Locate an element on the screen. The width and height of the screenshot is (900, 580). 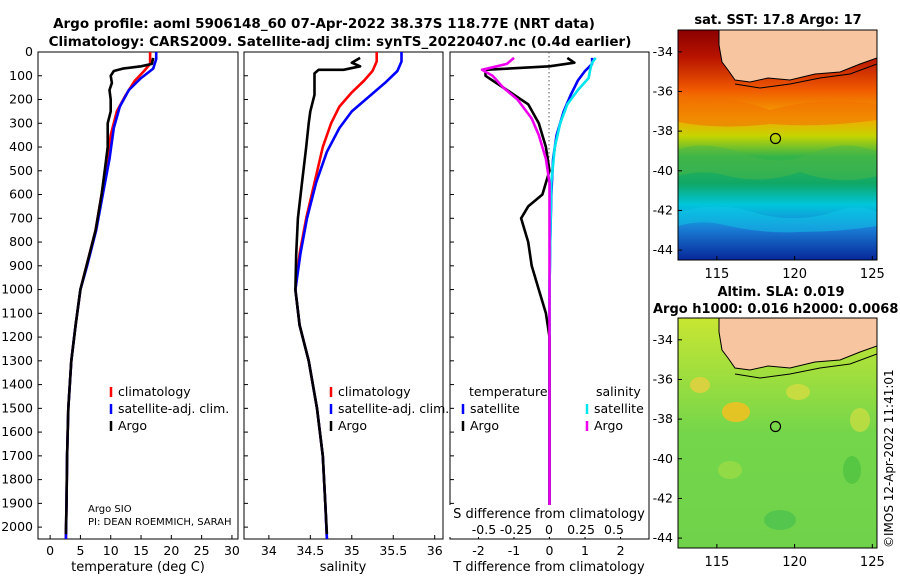
x-tick-label: 1 is located at coordinates (585, 550).